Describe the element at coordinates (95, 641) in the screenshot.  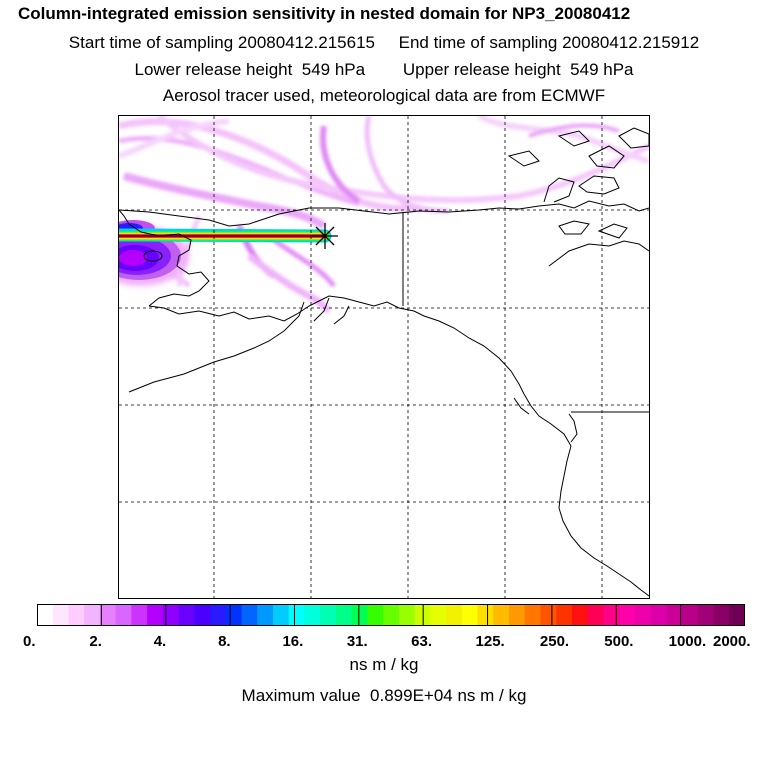
I see `colorbar-tick-label: 2.` at that location.